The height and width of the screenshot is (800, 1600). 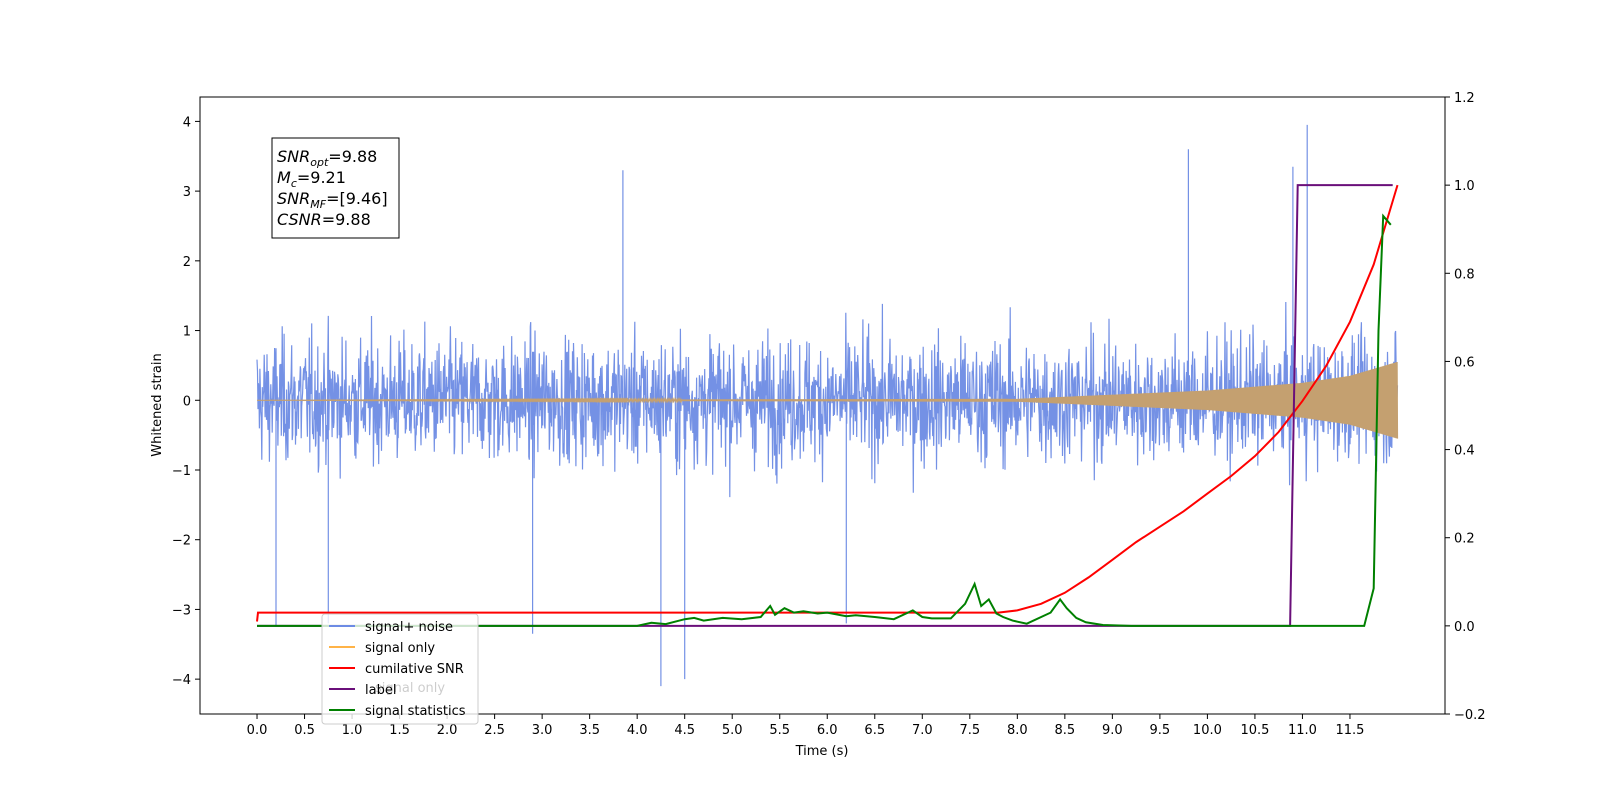 What do you see at coordinates (1464, 451) in the screenshot?
I see `y2-tick-label: 0.4` at bounding box center [1464, 451].